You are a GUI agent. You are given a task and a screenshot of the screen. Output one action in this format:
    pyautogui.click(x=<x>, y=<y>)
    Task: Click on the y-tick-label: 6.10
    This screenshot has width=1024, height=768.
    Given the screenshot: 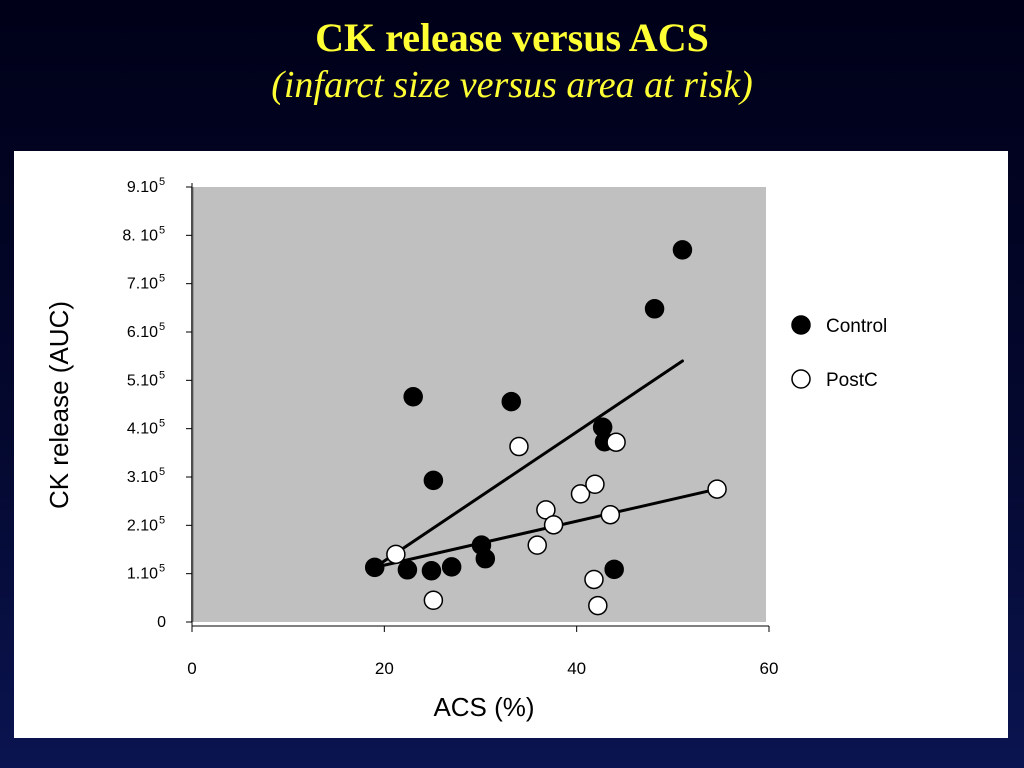 What is the action you would take?
    pyautogui.click(x=142, y=332)
    